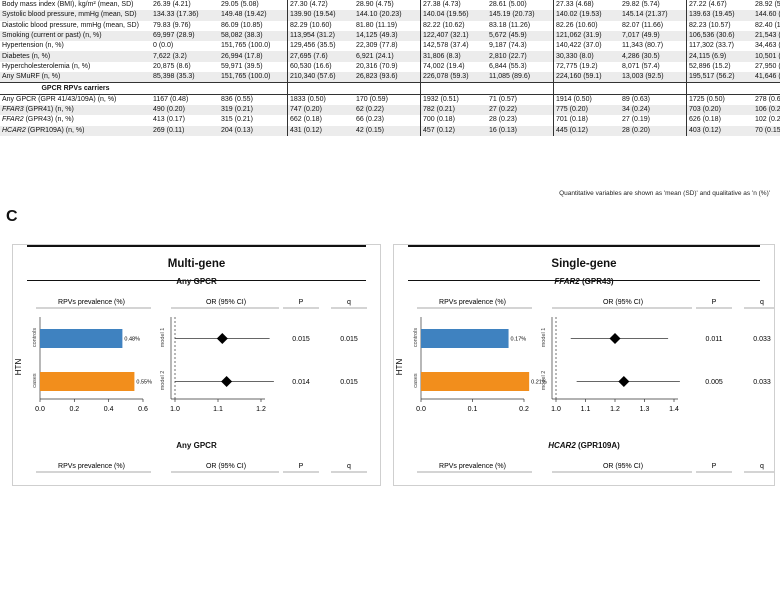 The height and width of the screenshot is (599, 780). I want to click on bar-x-tick-label: 0.1, so click(473, 409).